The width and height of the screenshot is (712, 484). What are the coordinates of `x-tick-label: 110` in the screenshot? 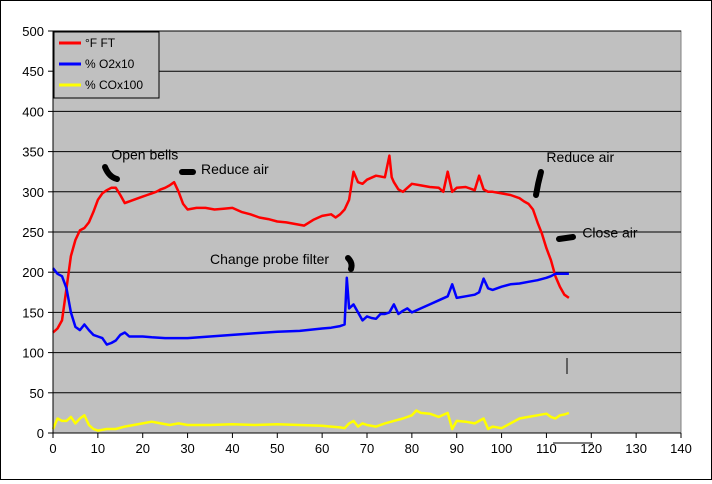 It's located at (546, 448).